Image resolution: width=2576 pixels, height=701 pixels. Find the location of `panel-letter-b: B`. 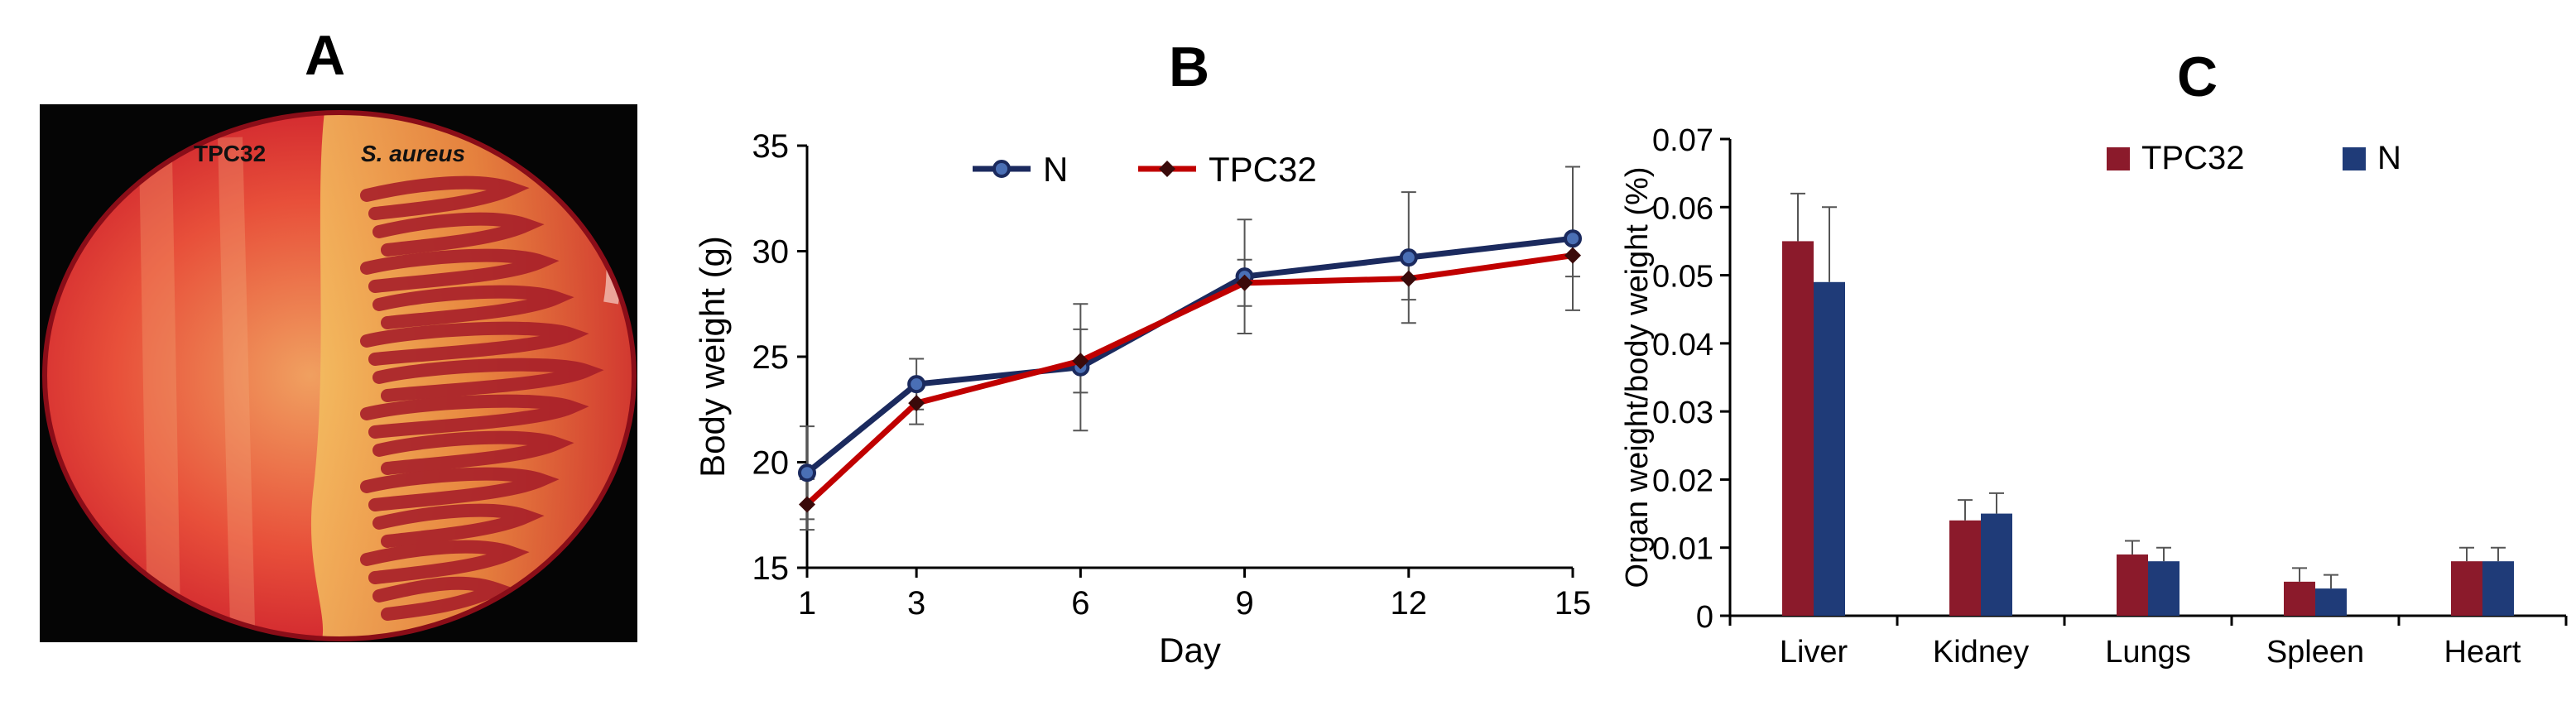

panel-letter-b: B is located at coordinates (1189, 67).